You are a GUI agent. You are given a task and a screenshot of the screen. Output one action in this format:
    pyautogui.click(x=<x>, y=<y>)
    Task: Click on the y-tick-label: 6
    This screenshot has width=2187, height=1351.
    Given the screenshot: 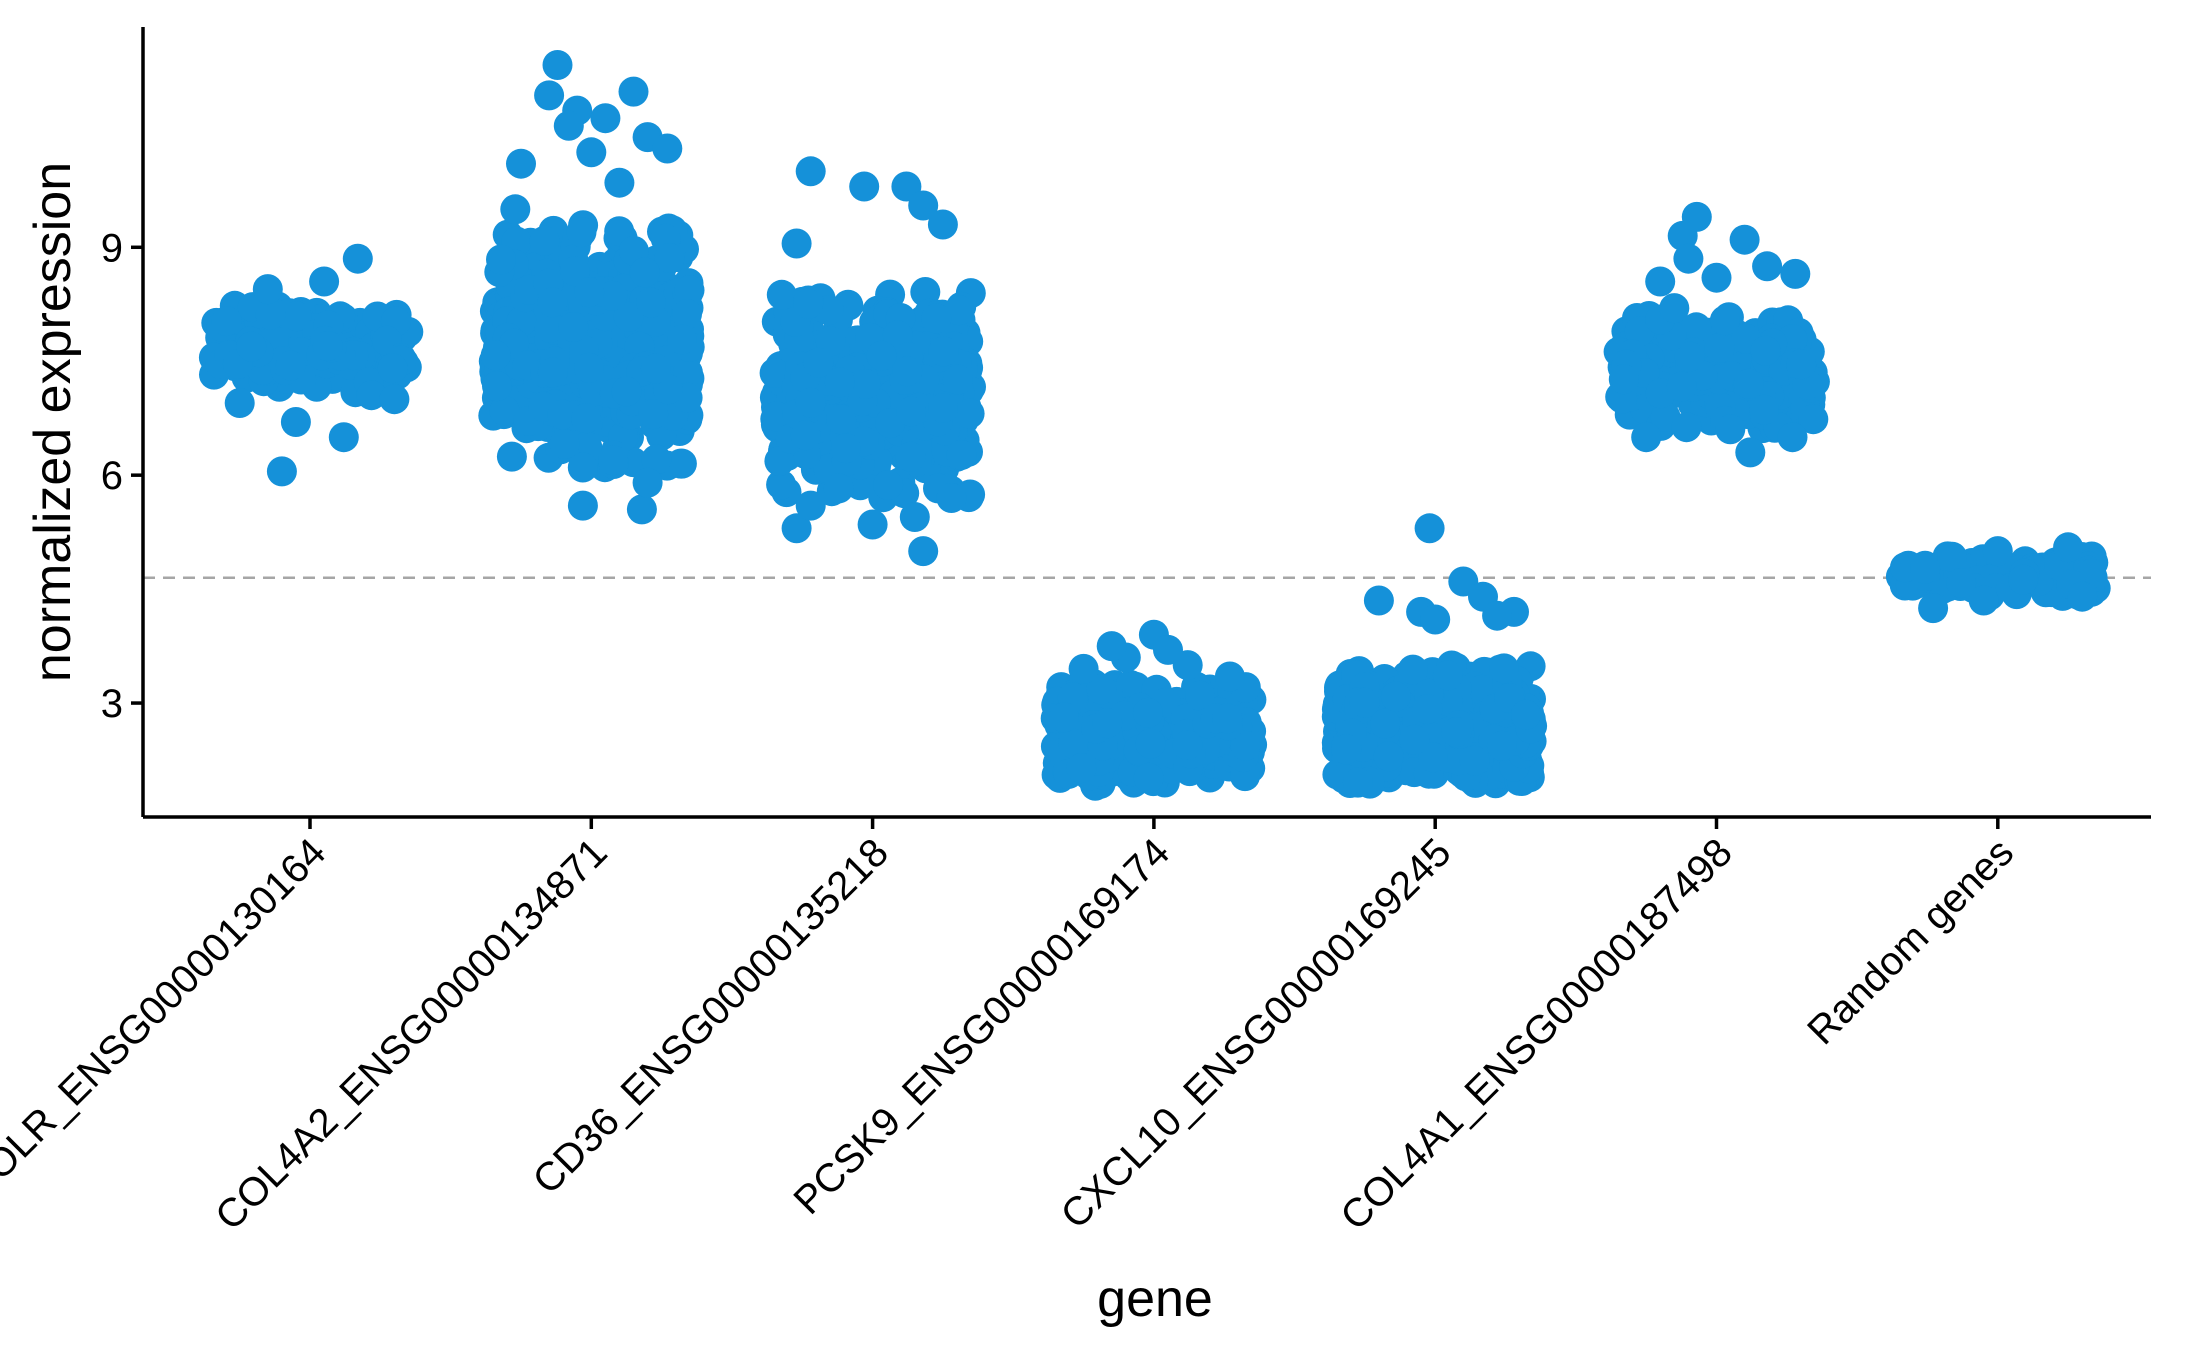 What is the action you would take?
    pyautogui.click(x=112, y=476)
    